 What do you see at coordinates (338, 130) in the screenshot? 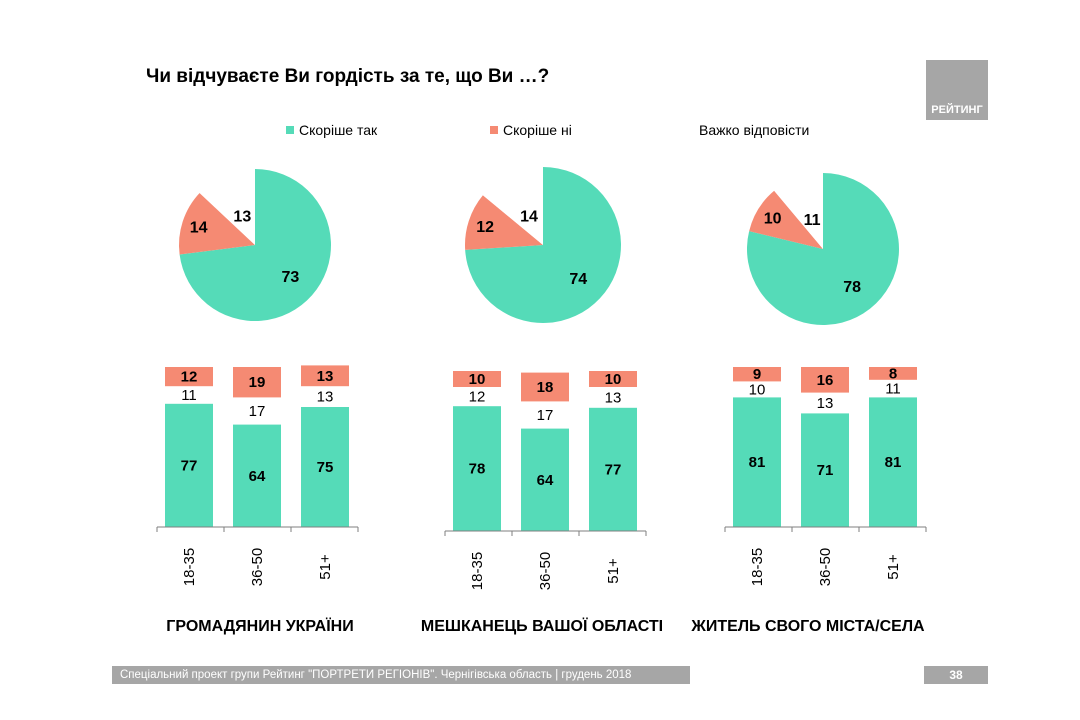
I see `legend-label-yes: Скоріше так` at bounding box center [338, 130].